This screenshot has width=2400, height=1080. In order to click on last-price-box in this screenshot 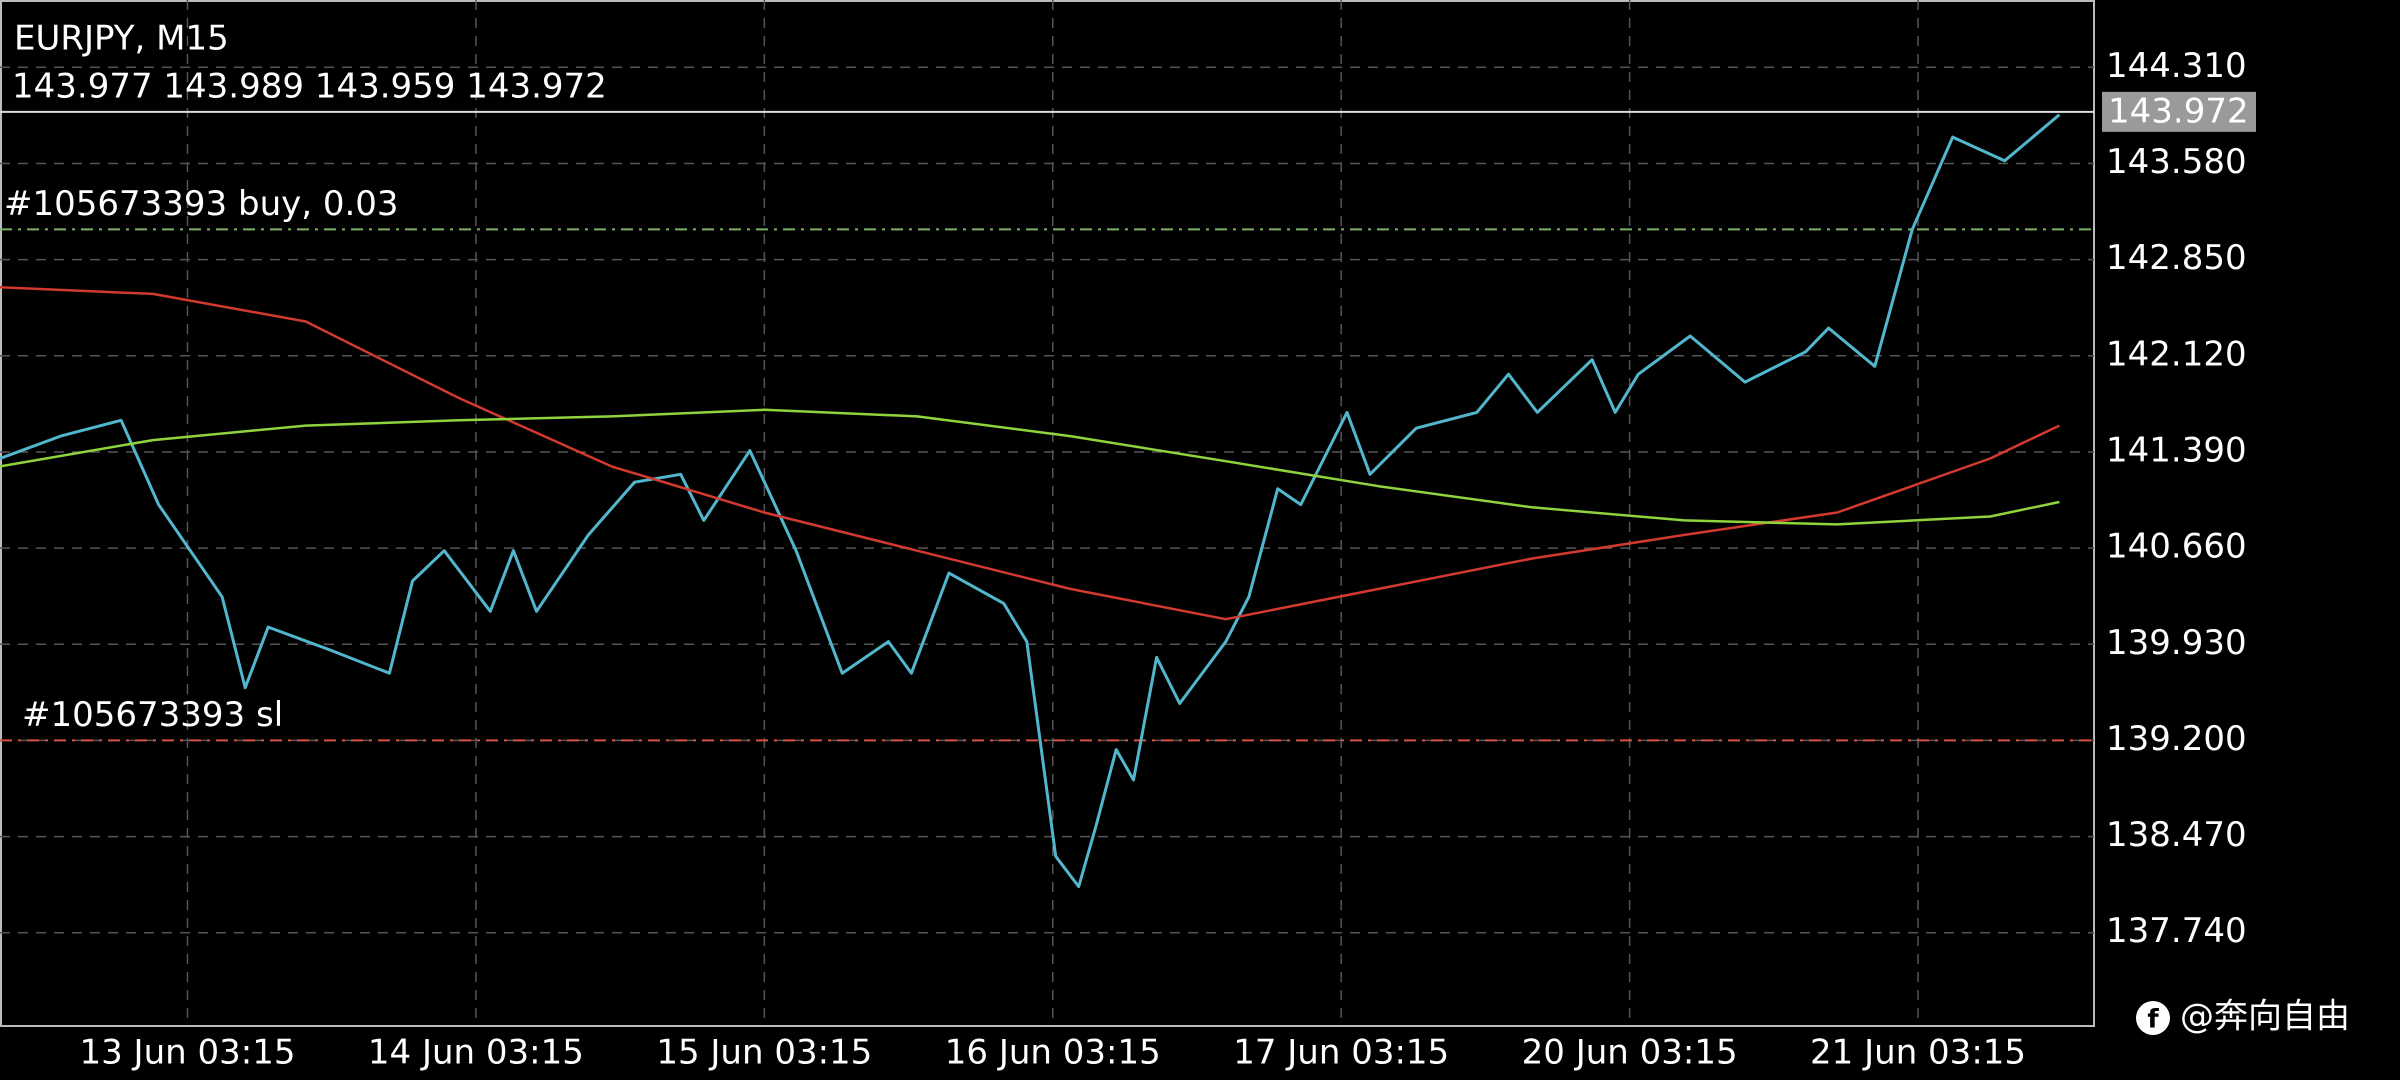, I will do `click(2179, 111)`.